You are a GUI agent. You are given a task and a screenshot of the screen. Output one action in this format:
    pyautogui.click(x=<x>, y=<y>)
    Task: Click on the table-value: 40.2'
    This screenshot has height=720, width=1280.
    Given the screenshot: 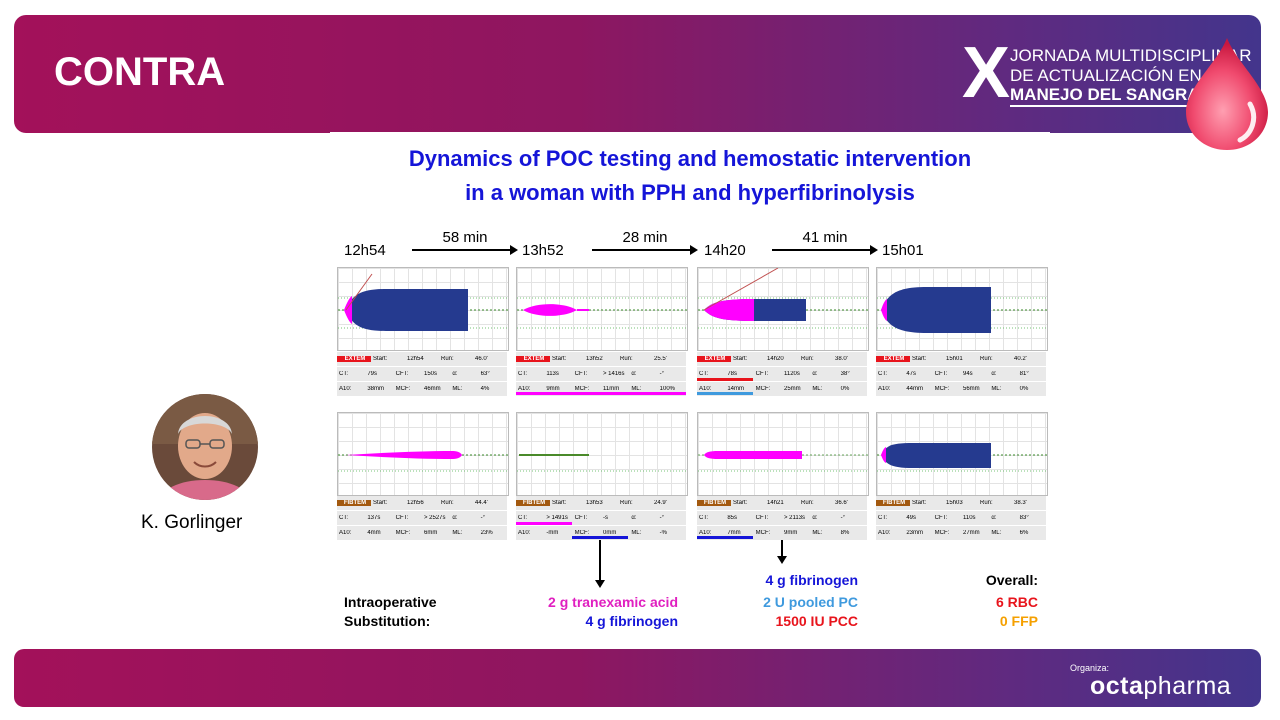 What is the action you would take?
    pyautogui.click(x=1020, y=359)
    